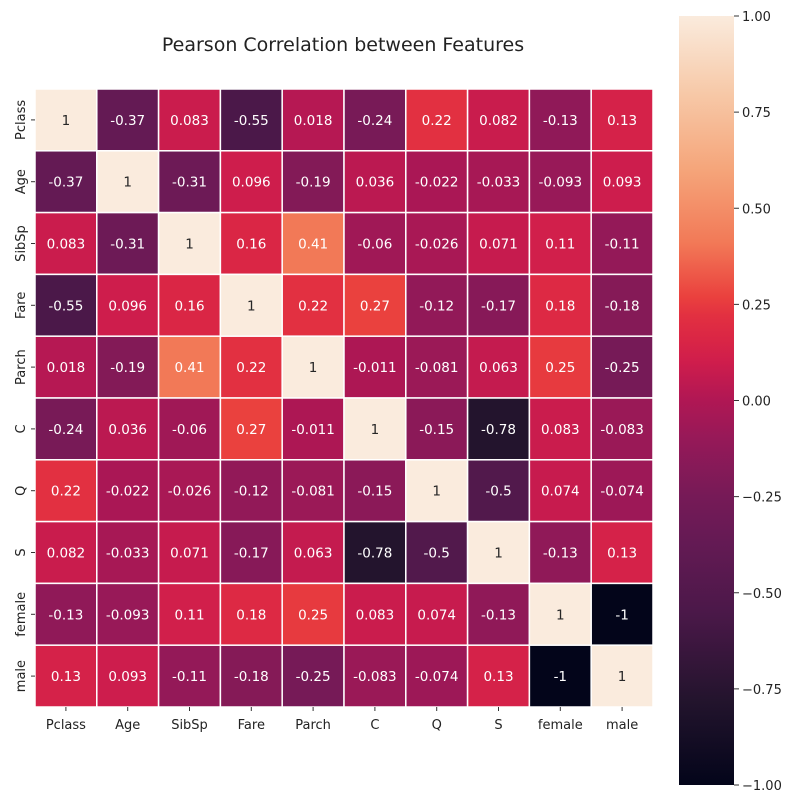  I want to click on row-tick-label: SibSp, so click(21, 243).